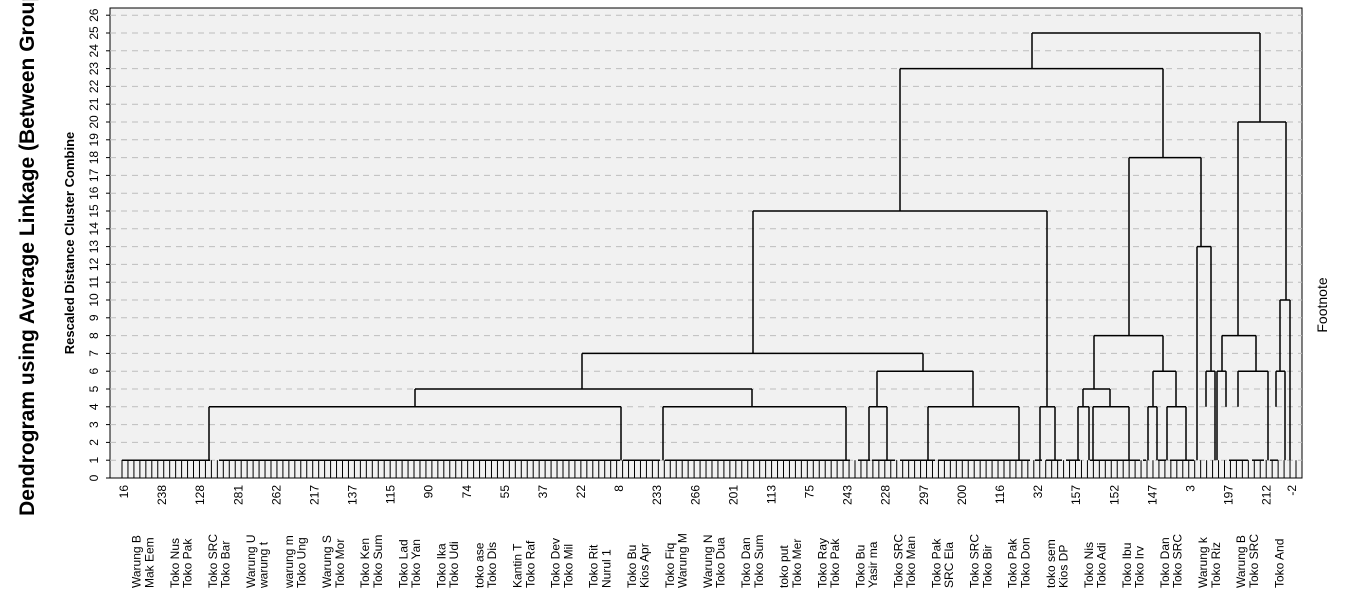 Image resolution: width=1366 pixels, height=598 pixels. I want to click on leaf-label: 297, so click(924, 495).